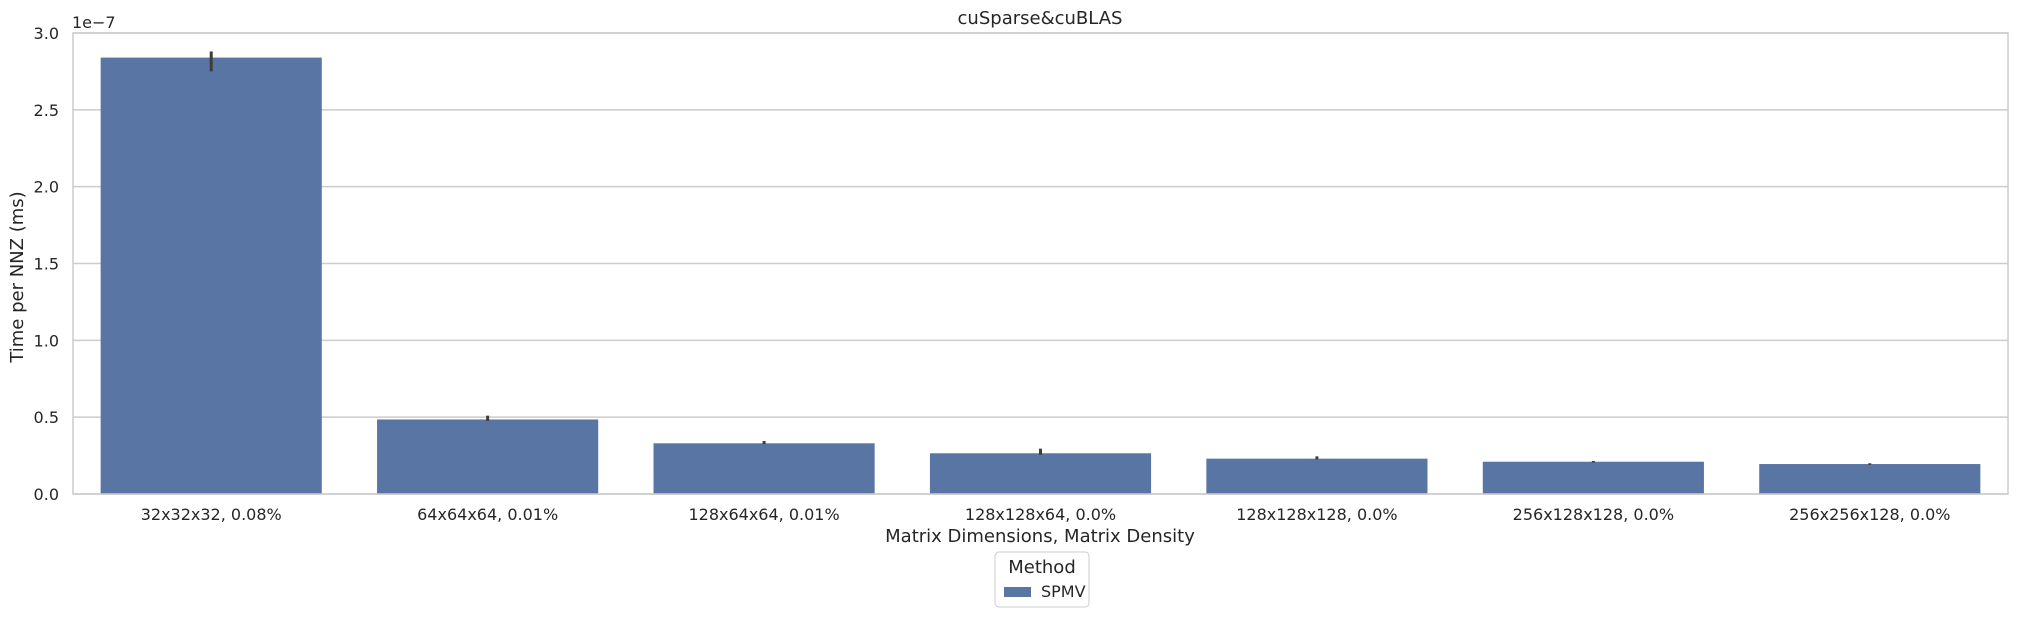 This screenshot has width=2018, height=618. I want to click on legend-title: Method, so click(1042, 567).